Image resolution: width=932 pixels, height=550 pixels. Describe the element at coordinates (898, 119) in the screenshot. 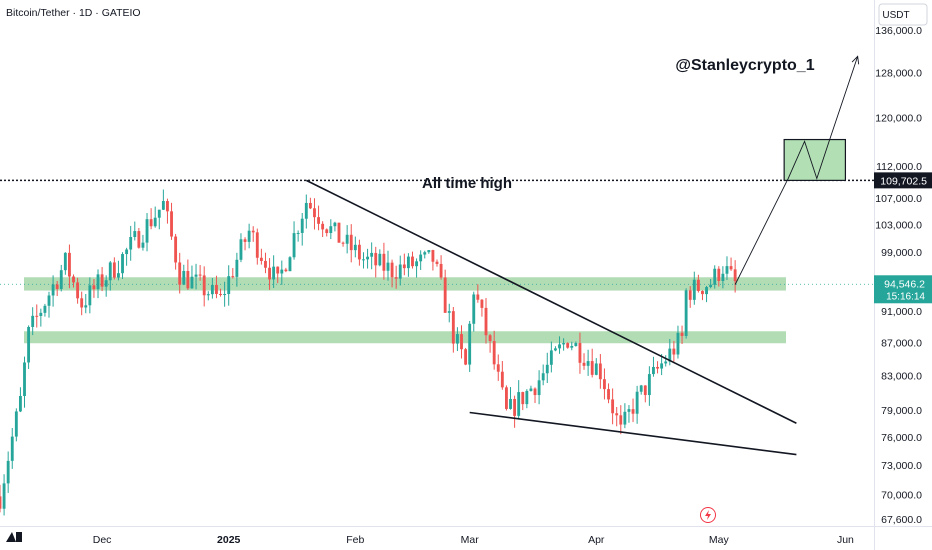

I see `price-tick-label: 120,000.0` at that location.